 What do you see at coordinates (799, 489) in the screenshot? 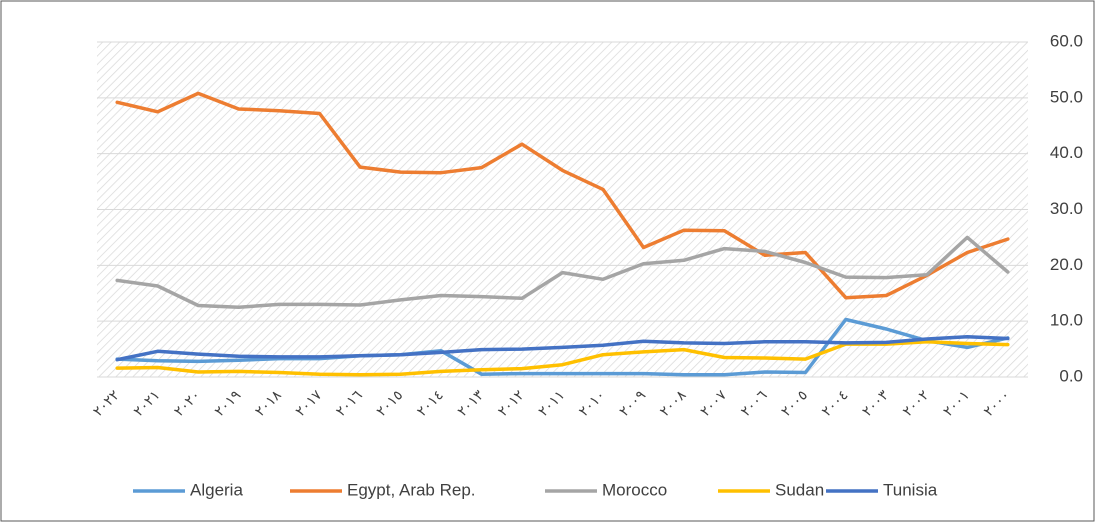
I see `legend-label: Sudan` at bounding box center [799, 489].